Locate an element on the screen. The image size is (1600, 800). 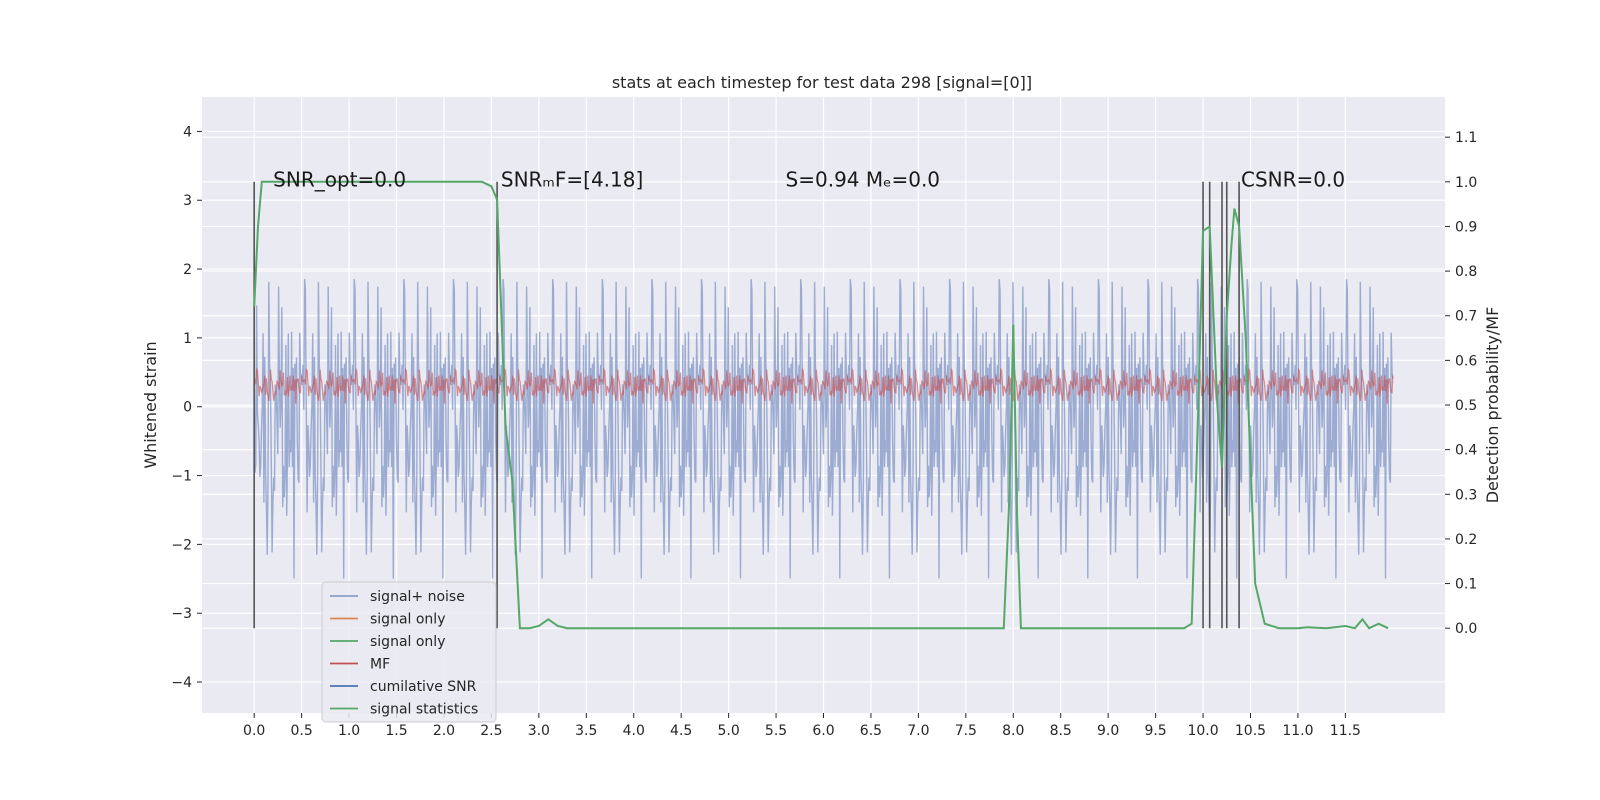
y-right-tick-label: 0.3 is located at coordinates (1466, 495).